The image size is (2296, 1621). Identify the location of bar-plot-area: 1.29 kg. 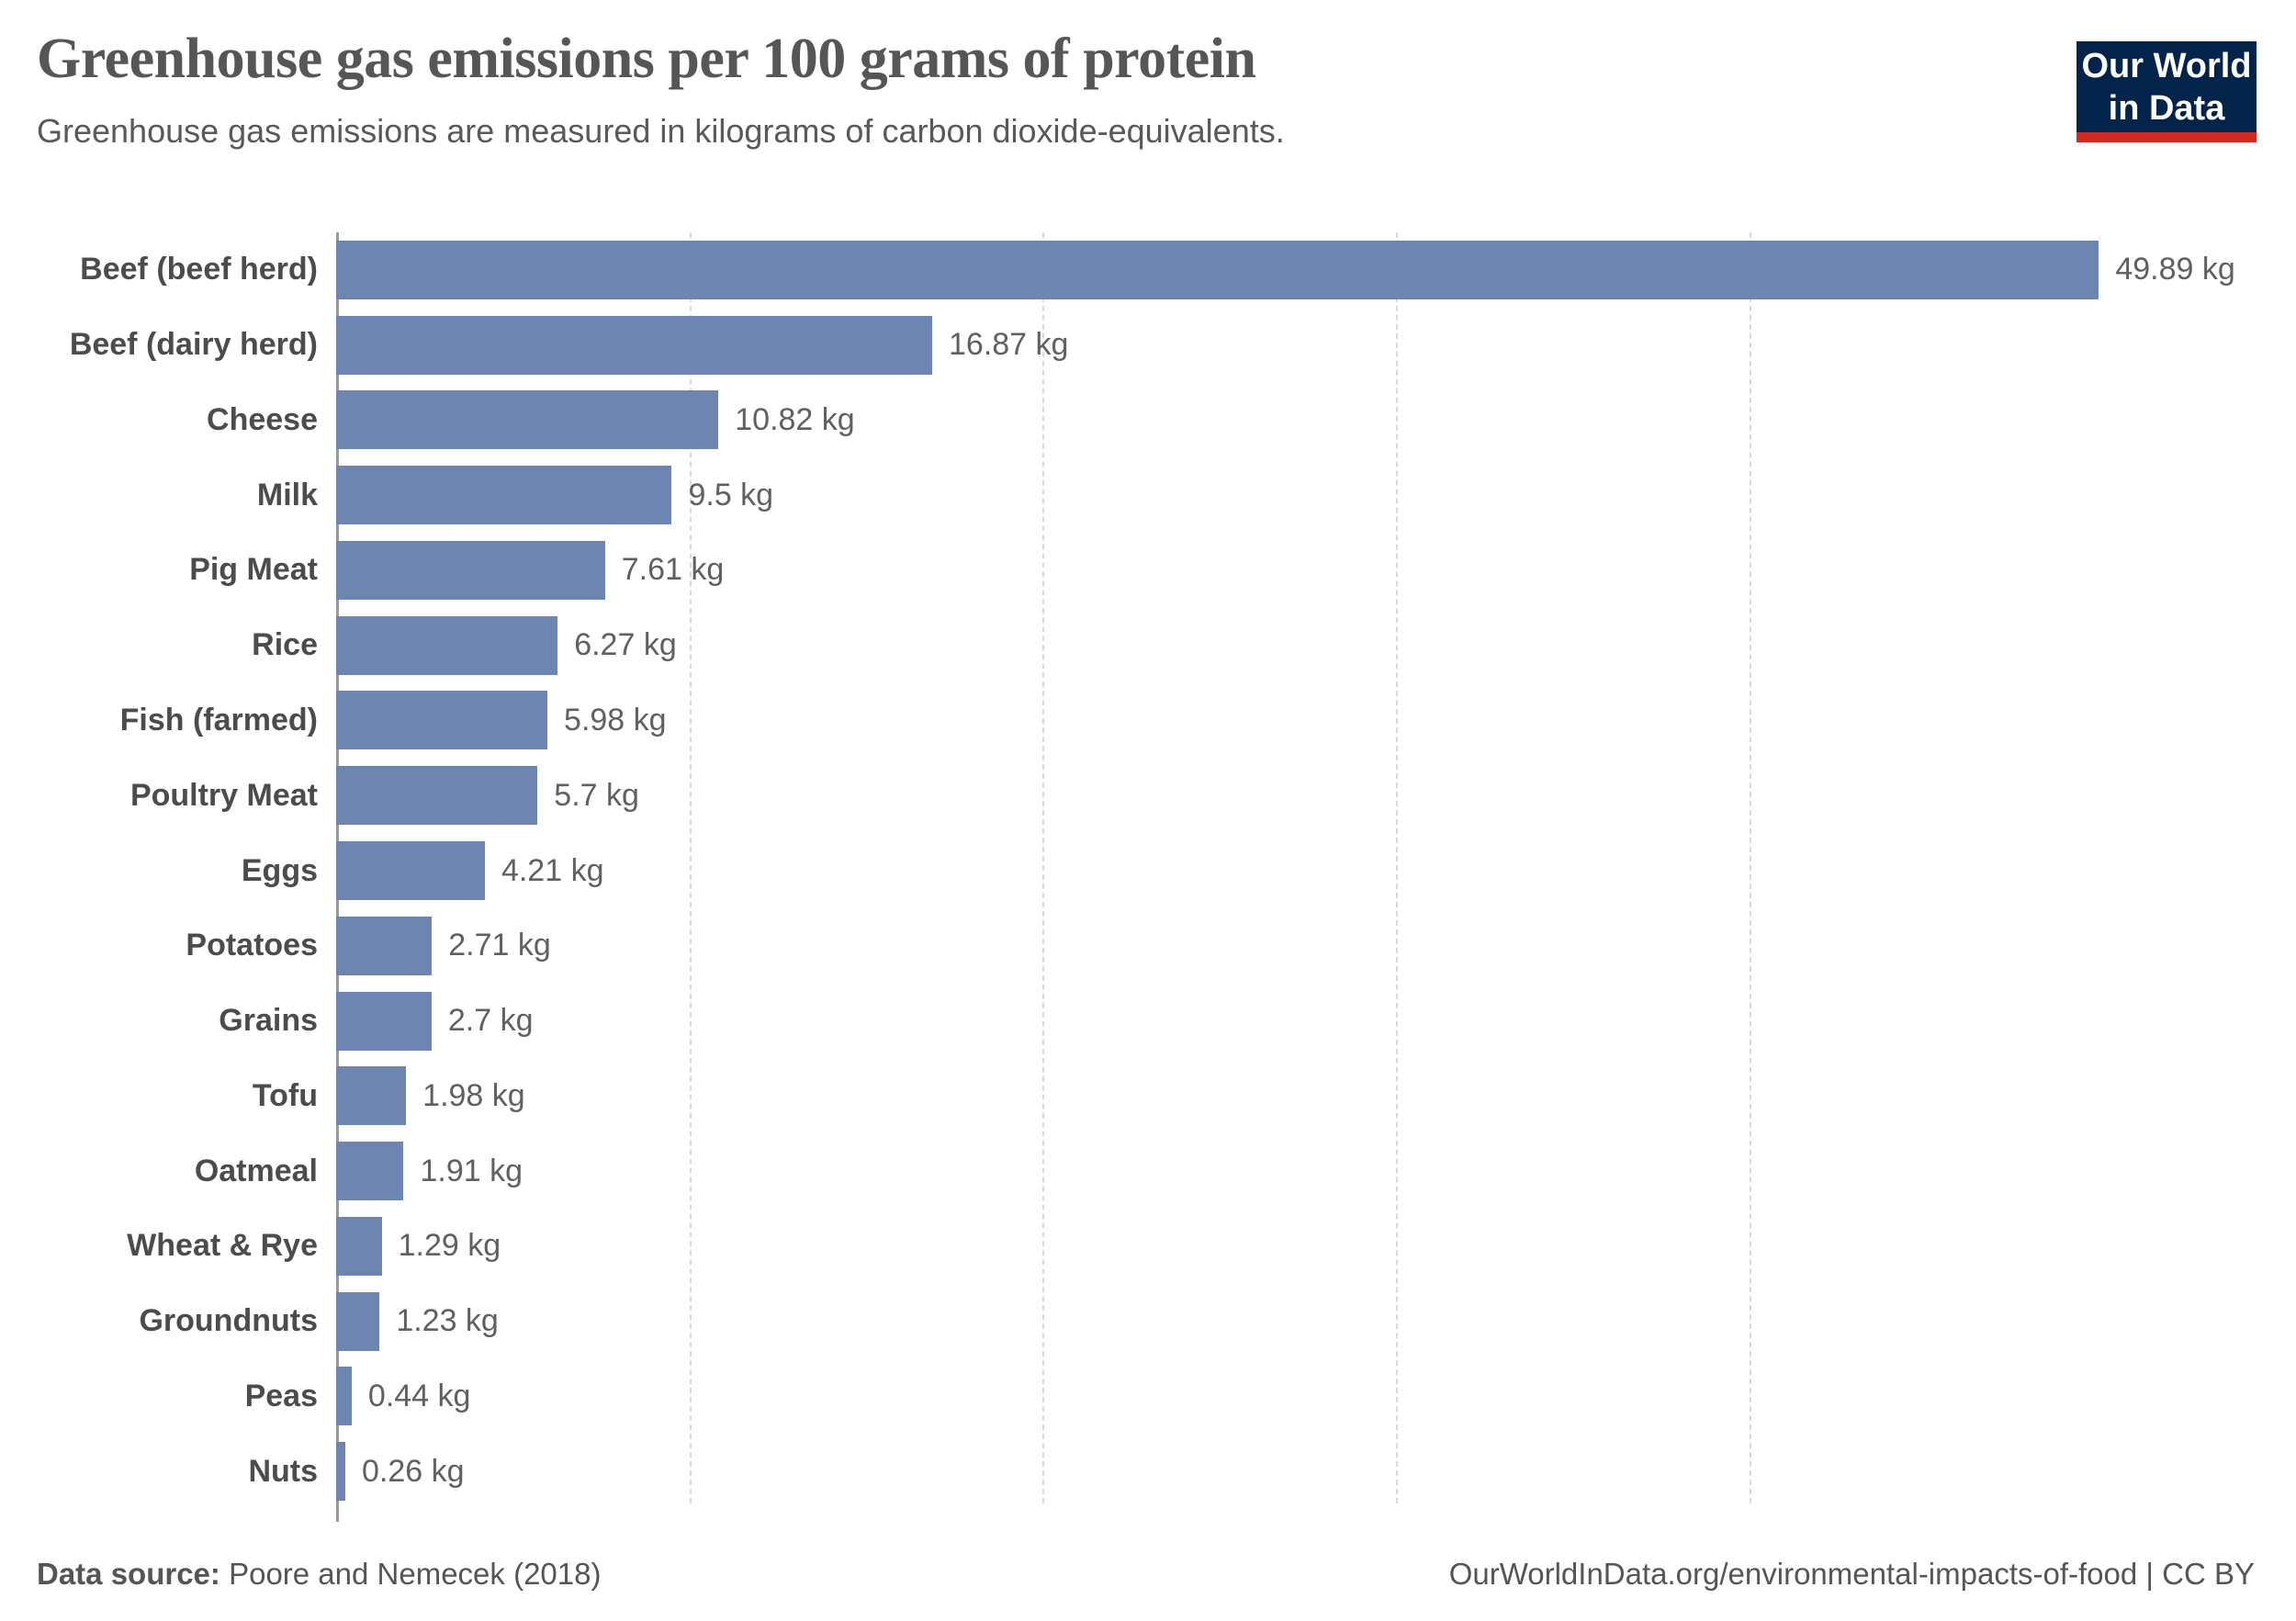
(1295, 1246).